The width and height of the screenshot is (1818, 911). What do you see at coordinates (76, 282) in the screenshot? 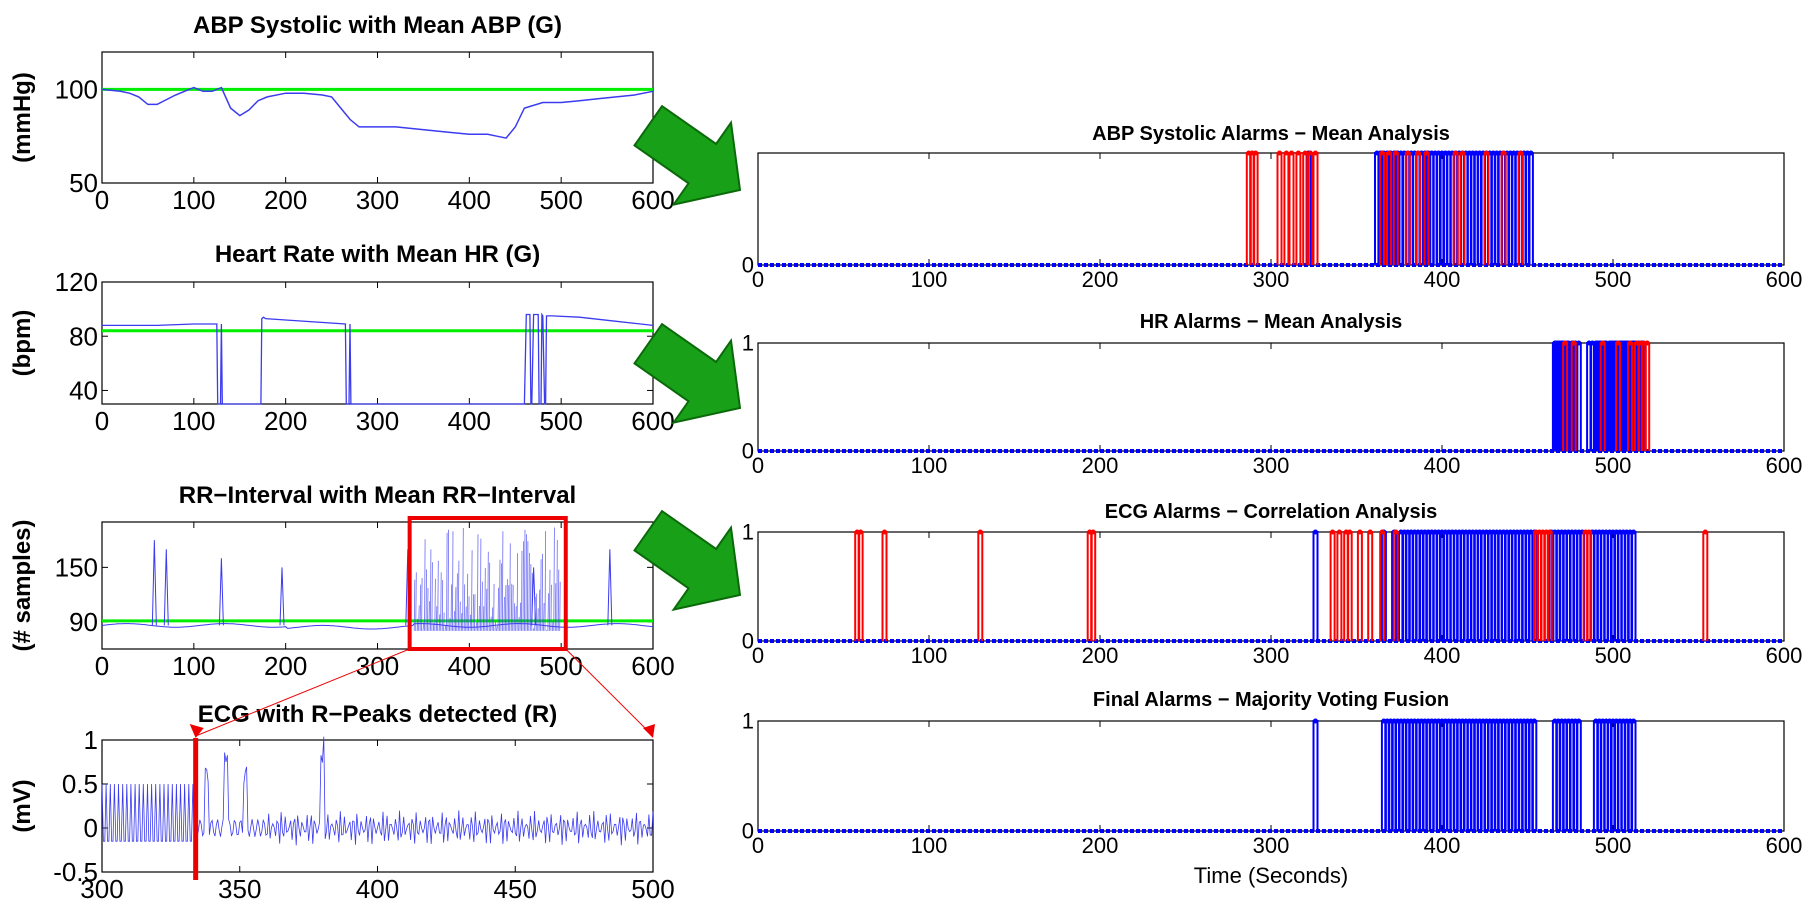
I see `hr-y-tick-label: 120` at bounding box center [76, 282].